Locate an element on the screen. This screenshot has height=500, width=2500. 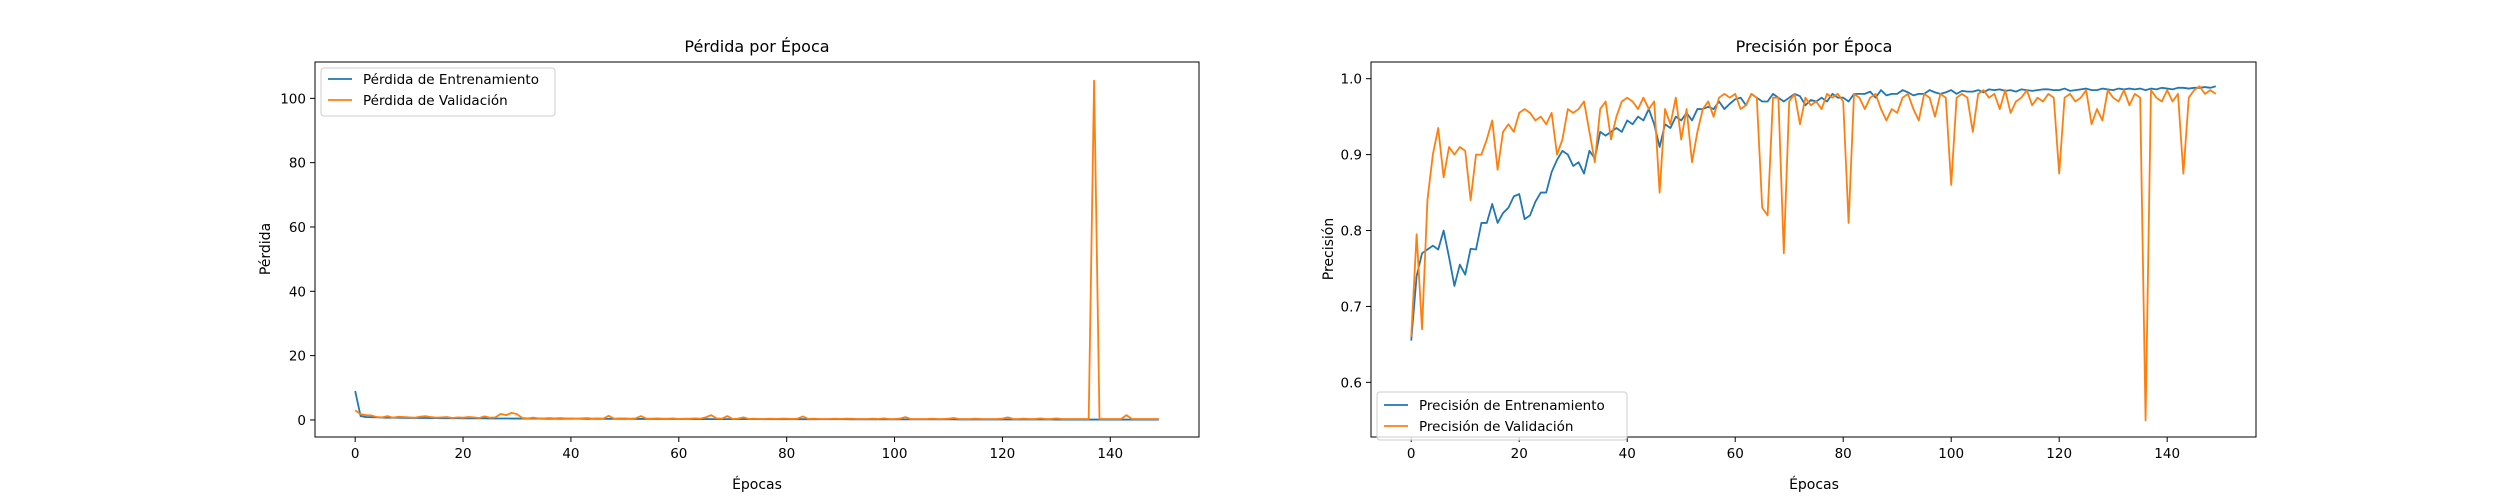
accuracy-legend-label-val: Precisión de Validación is located at coordinates (1496, 427).